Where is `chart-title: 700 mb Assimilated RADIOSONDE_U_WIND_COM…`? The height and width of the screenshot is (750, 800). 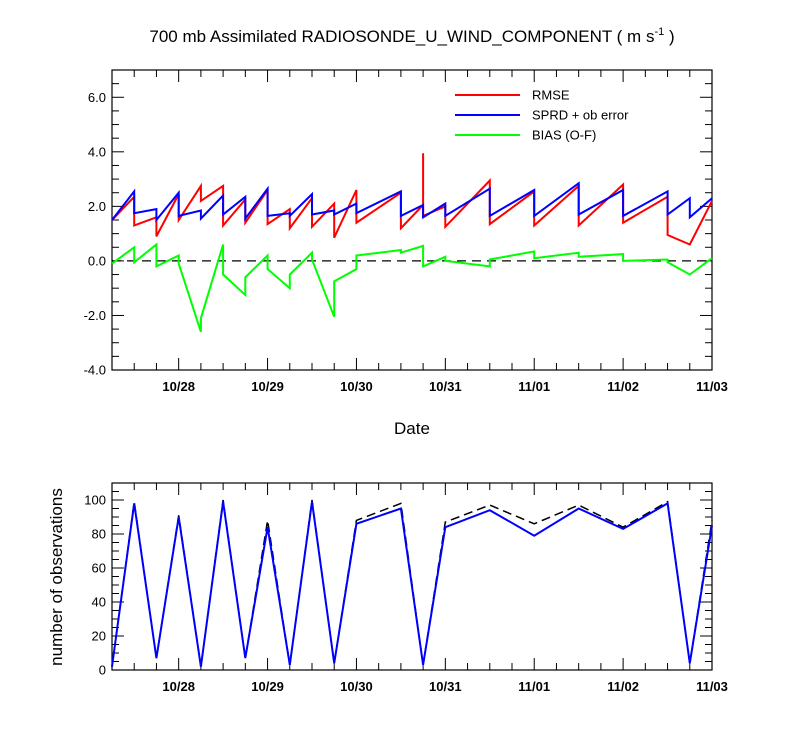
chart-title: 700 mb Assimilated RADIOSONDE_U_WIND_COM… is located at coordinates (411, 36).